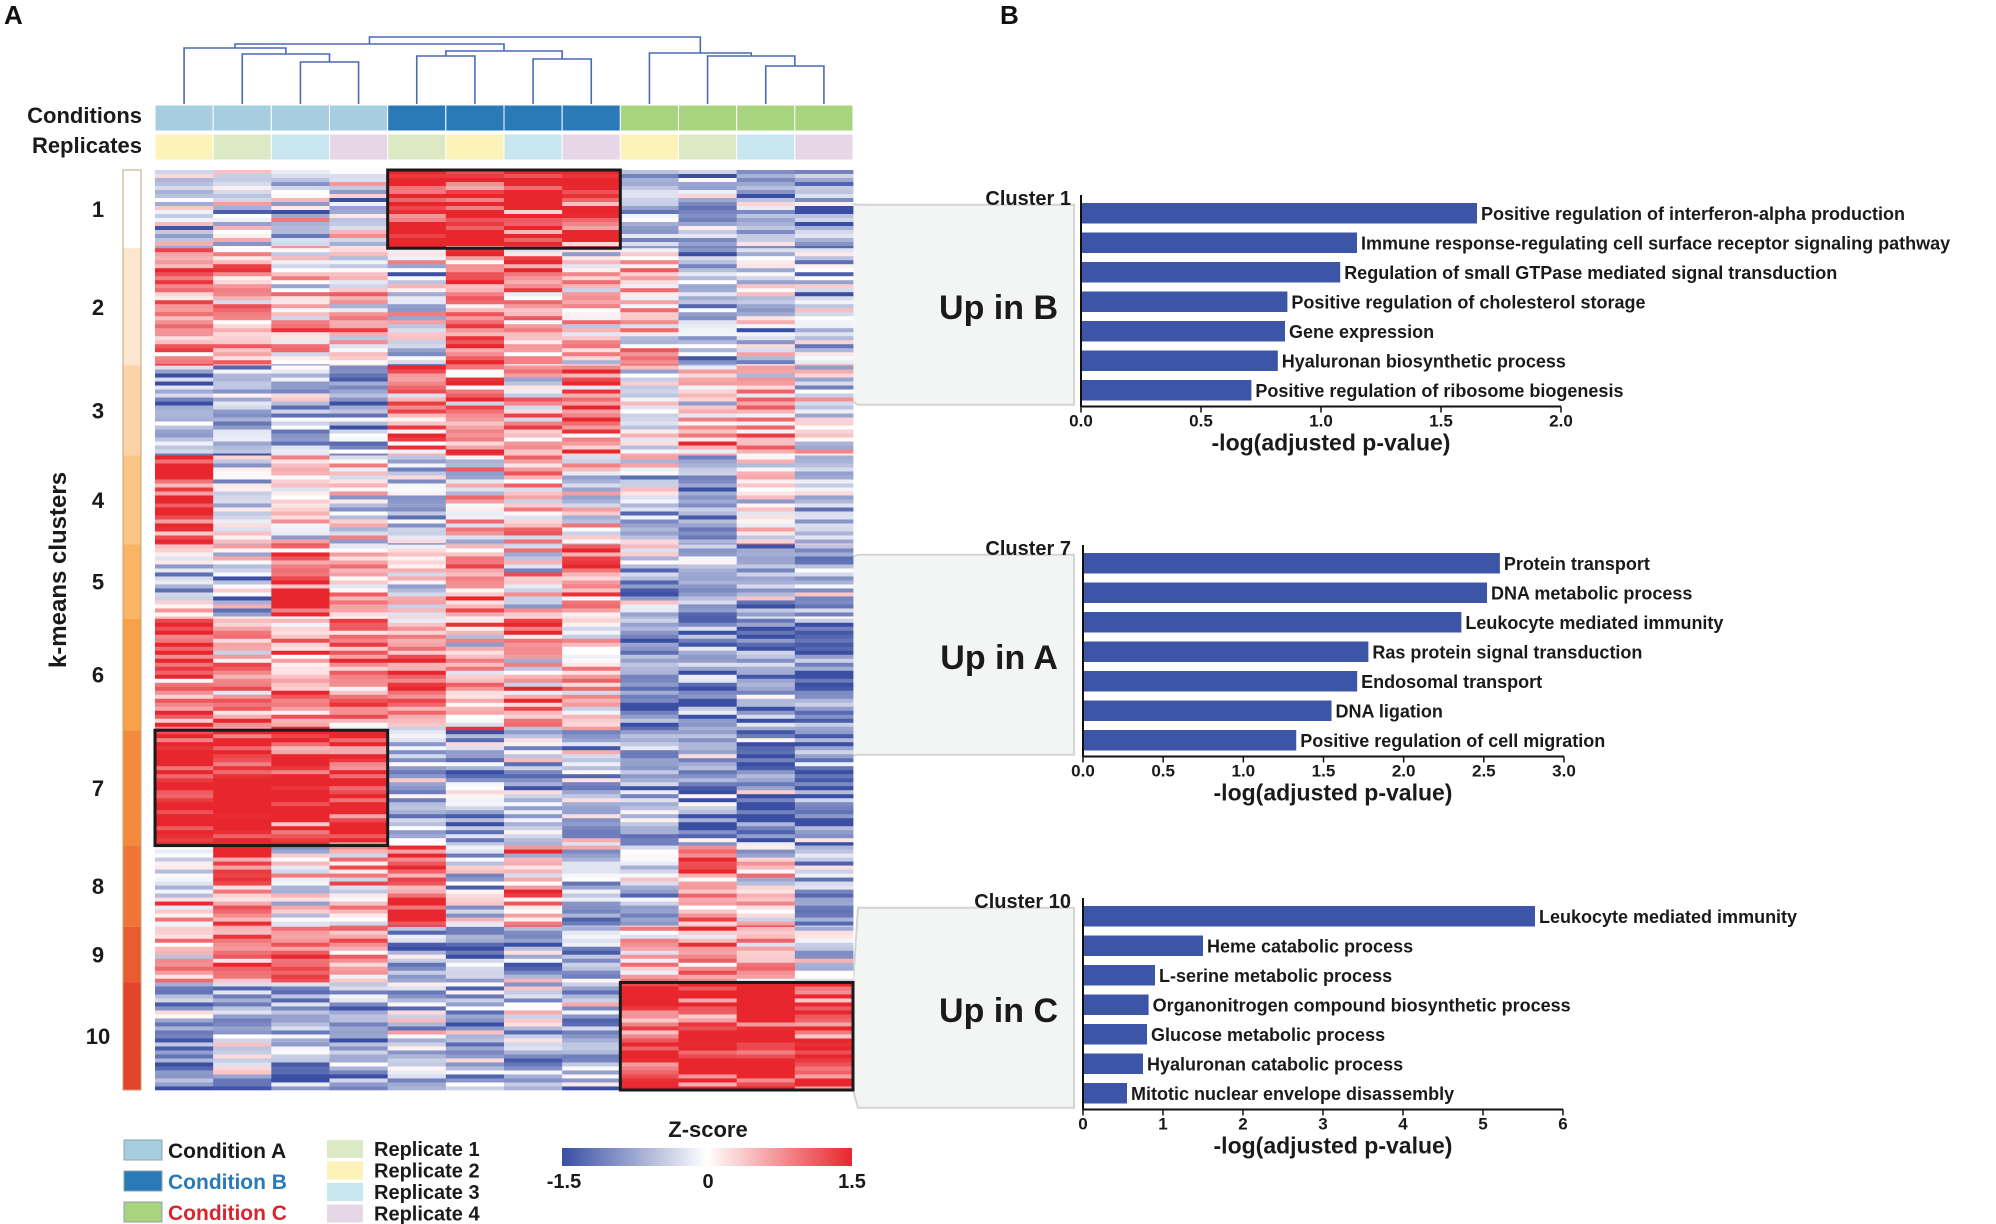 The image size is (1996, 1224). What do you see at coordinates (1184, 301) in the screenshot?
I see `bar` at bounding box center [1184, 301].